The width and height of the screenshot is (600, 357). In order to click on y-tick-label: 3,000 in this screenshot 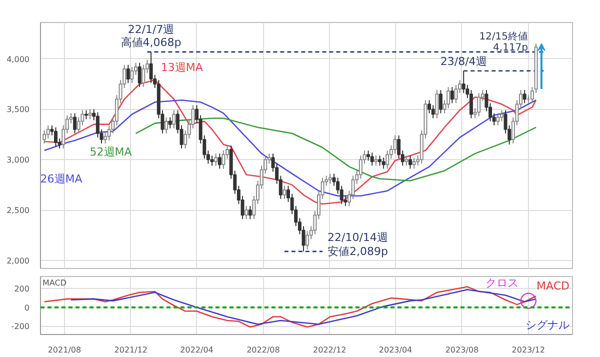, I will do `click(18, 160)`.